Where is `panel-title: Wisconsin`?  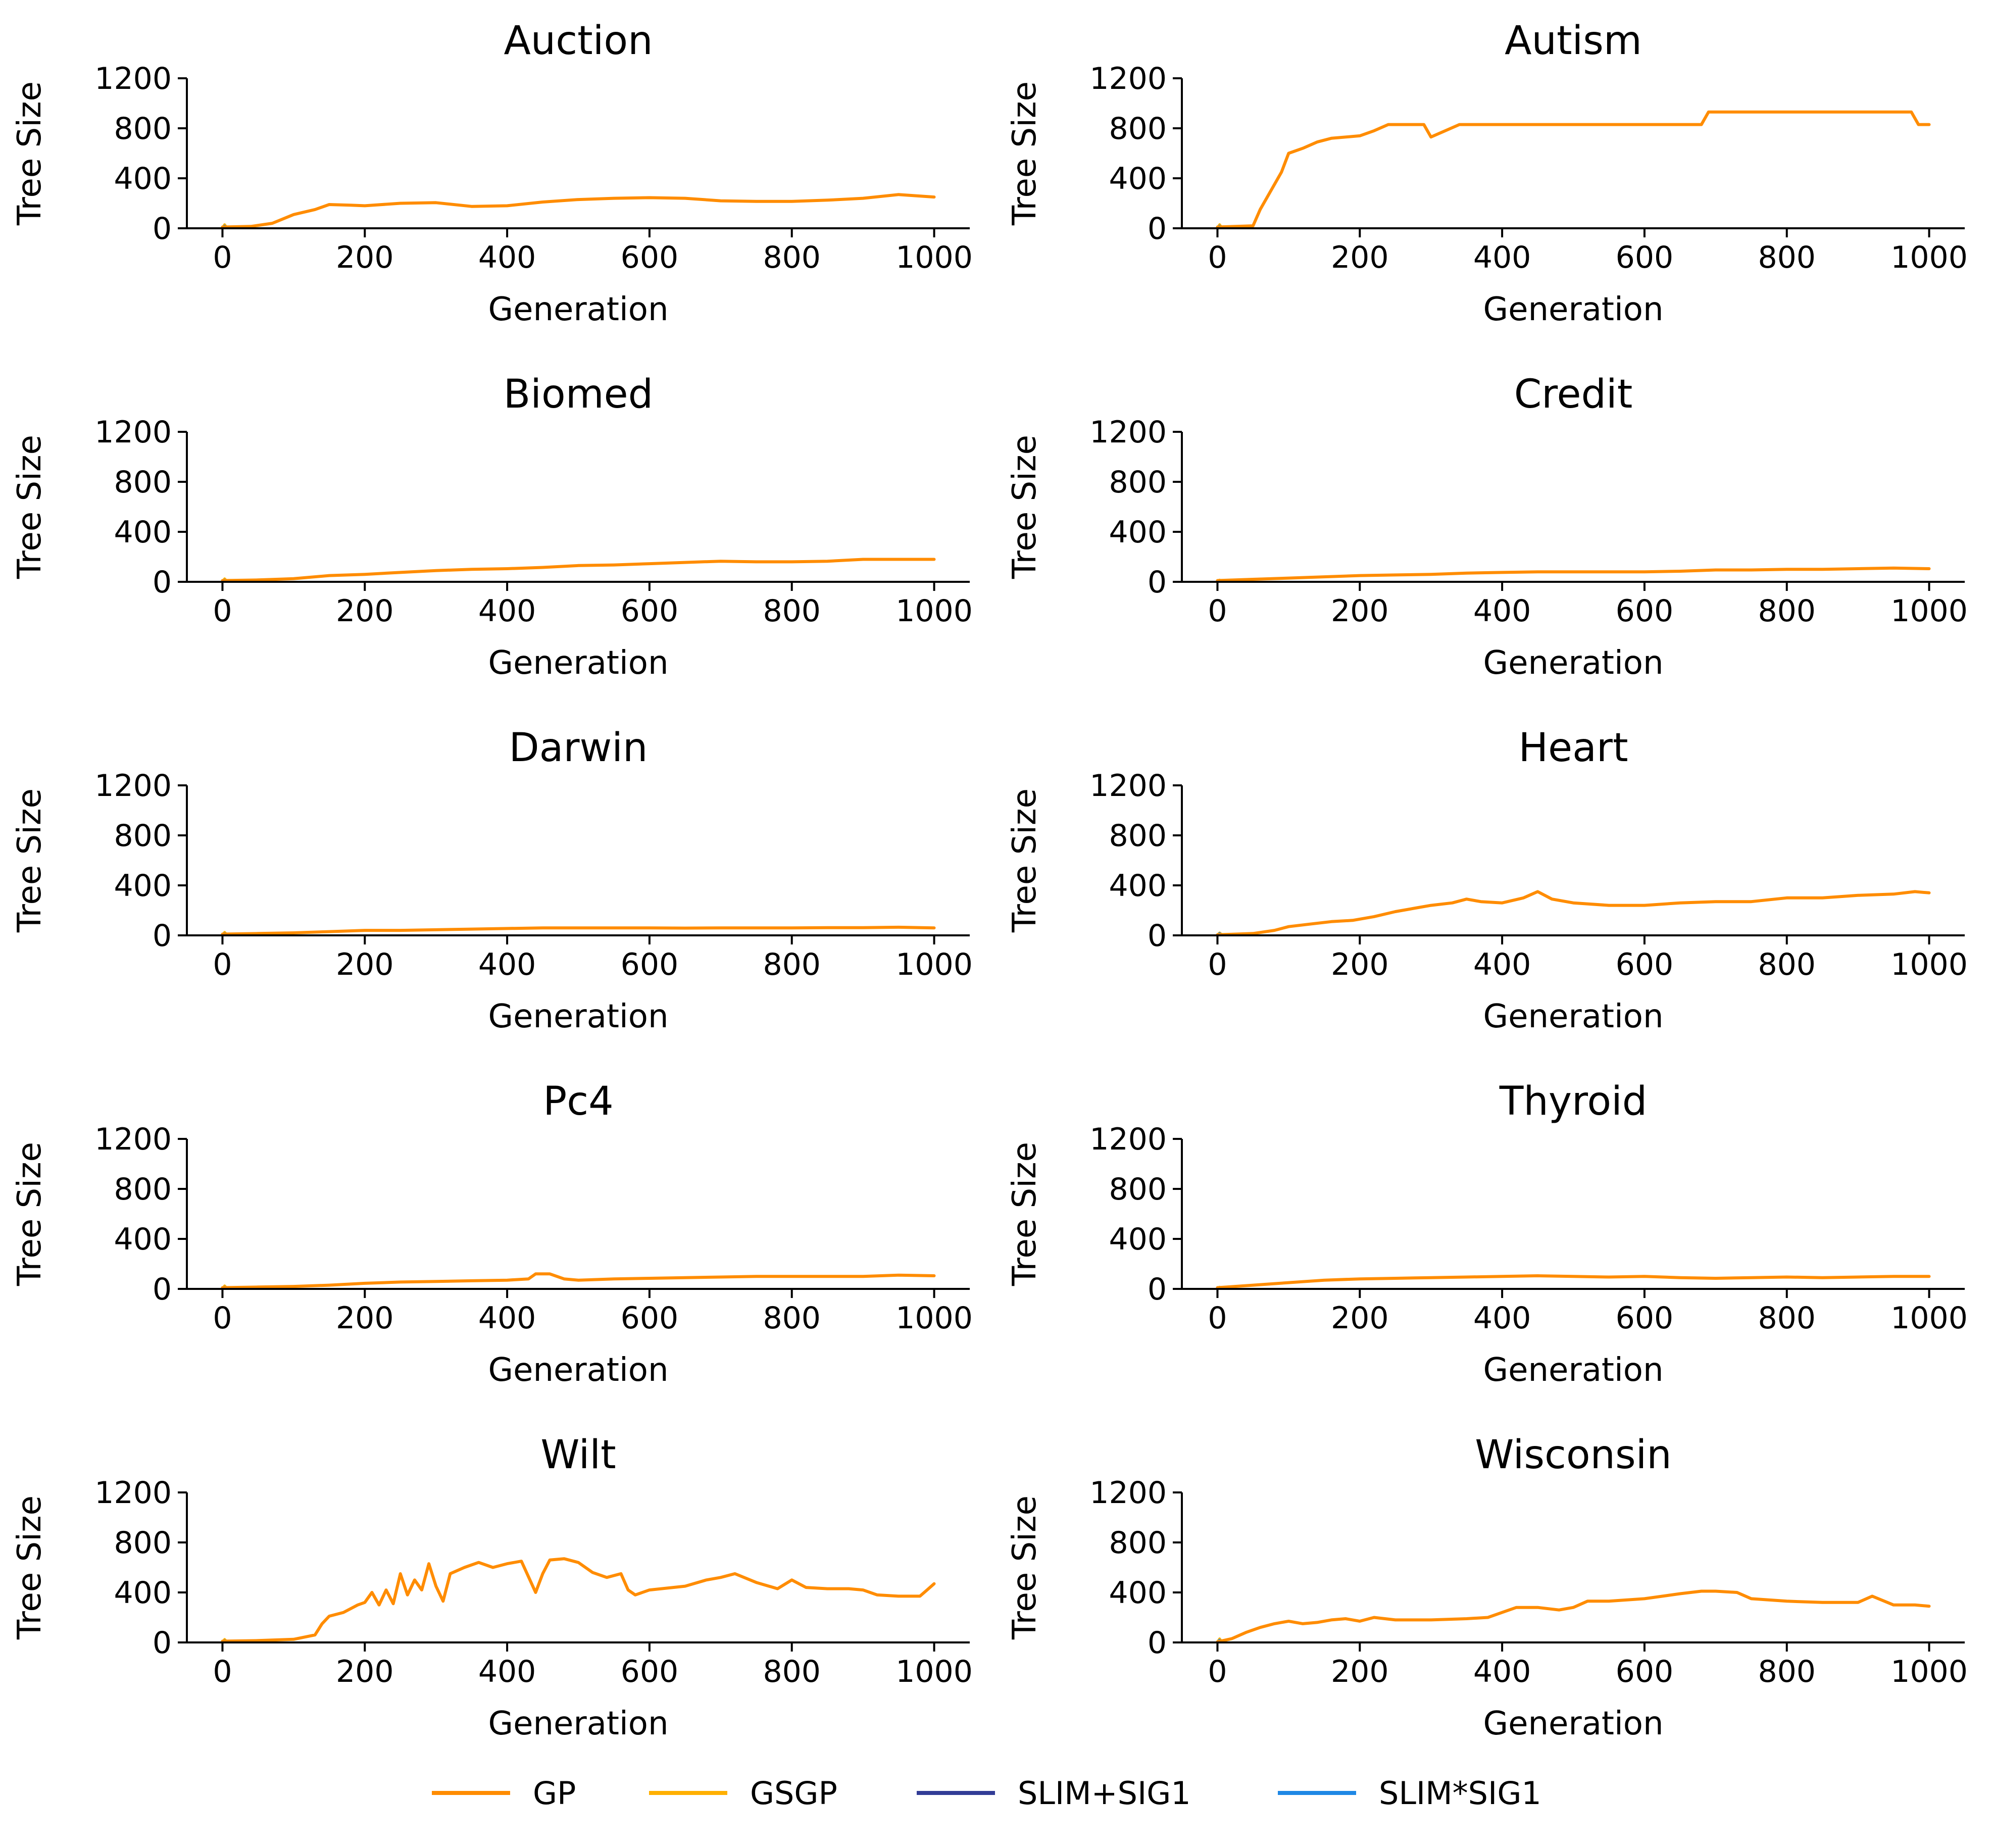 panel-title: Wisconsin is located at coordinates (1573, 1455).